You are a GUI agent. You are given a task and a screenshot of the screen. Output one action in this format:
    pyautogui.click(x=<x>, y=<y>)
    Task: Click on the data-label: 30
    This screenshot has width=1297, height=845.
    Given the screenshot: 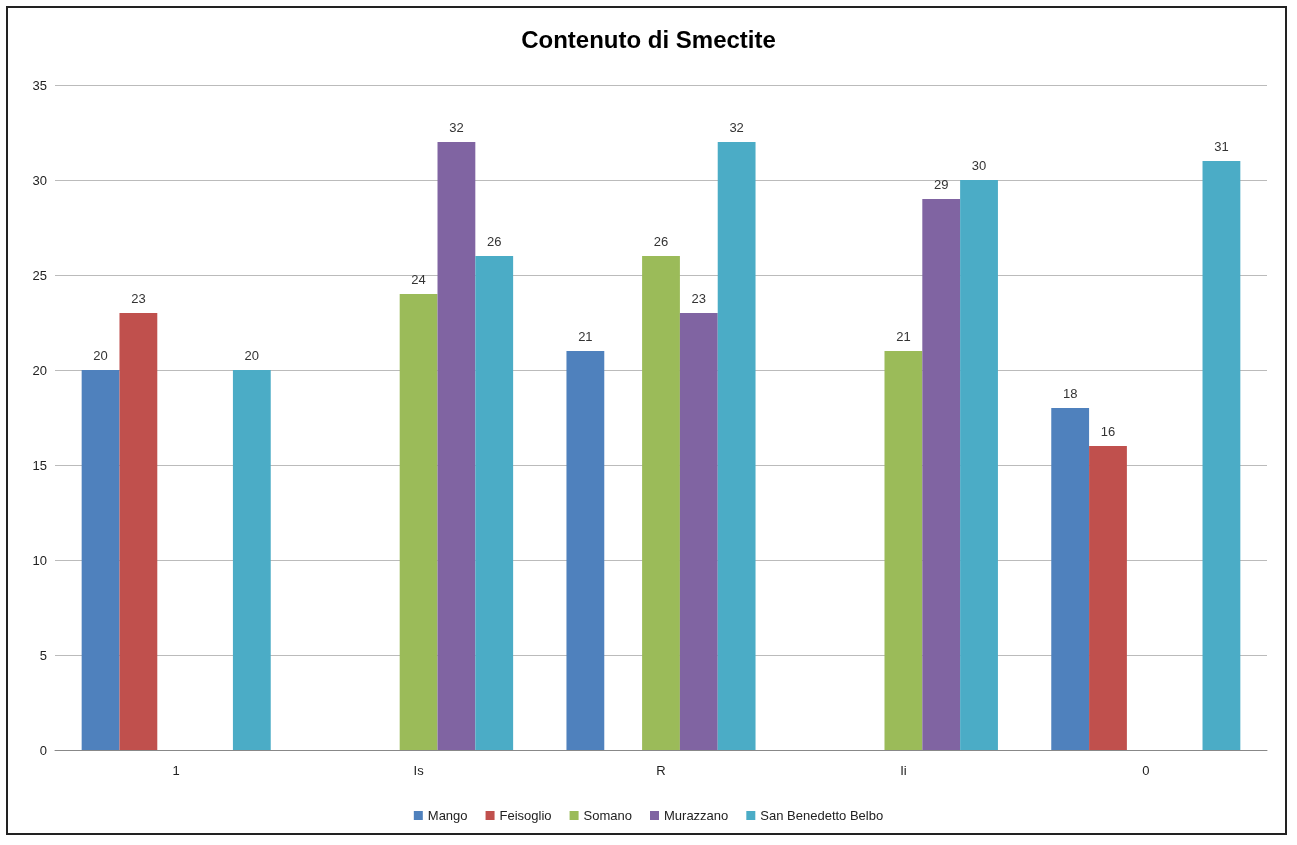 What is the action you would take?
    pyautogui.click(x=979, y=165)
    